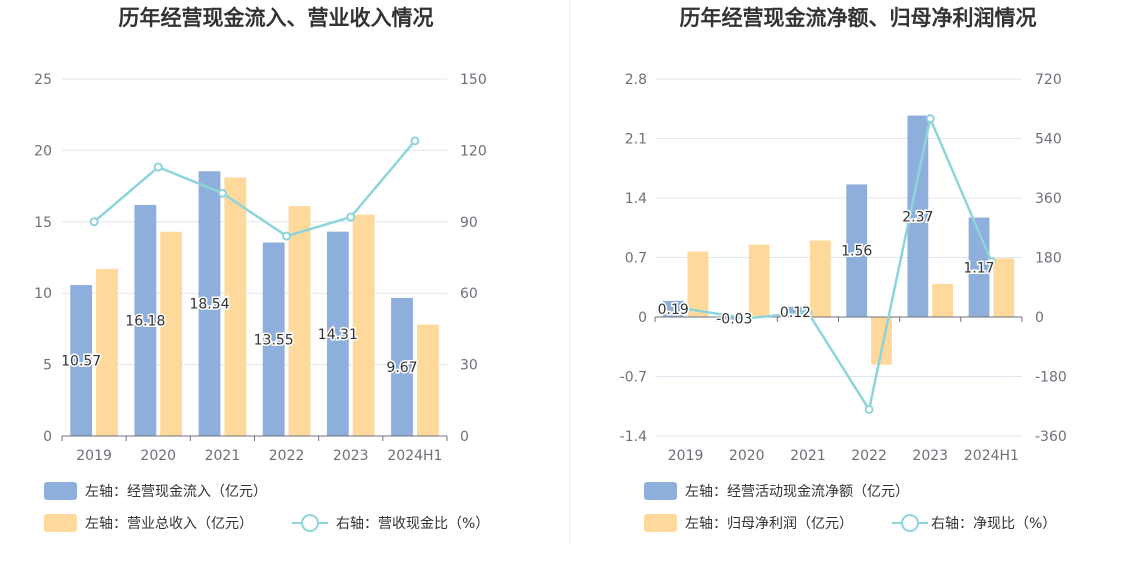  Describe the element at coordinates (176, 492) in the screenshot. I see `legend-label-series1: 左轴：经营现金流入（亿元）` at that location.